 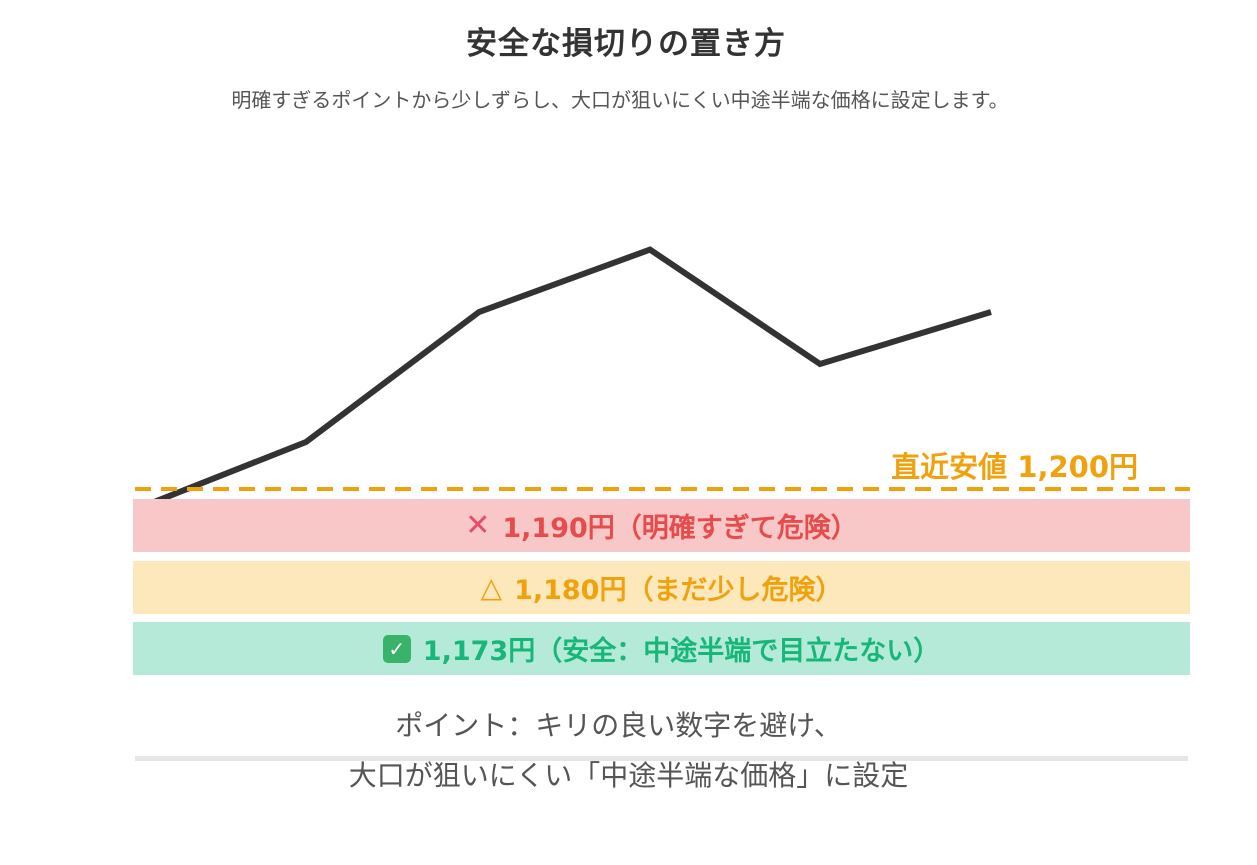 I want to click on note-line-2: 大口が狙いにくい「中途半端な価格」に設定, so click(x=628, y=775).